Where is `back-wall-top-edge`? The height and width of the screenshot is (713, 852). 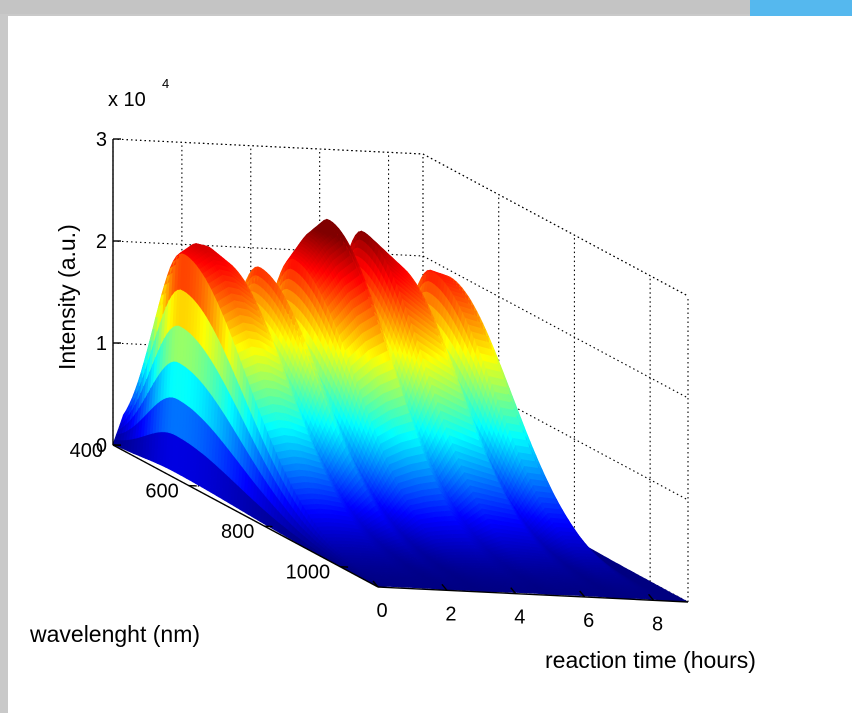 back-wall-top-edge is located at coordinates (268, 146).